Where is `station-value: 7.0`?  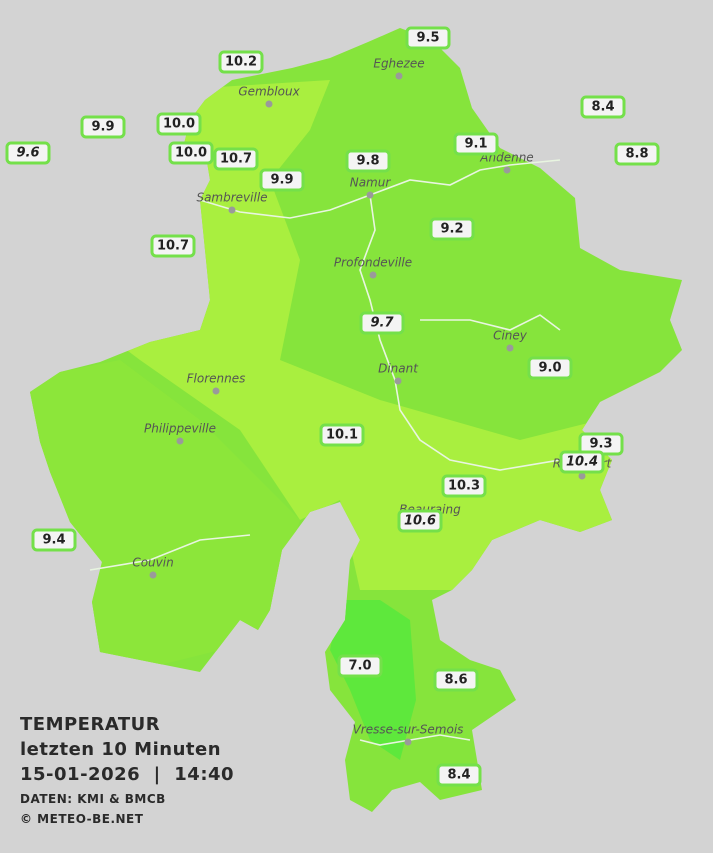 station-value: 7.0 is located at coordinates (359, 666).